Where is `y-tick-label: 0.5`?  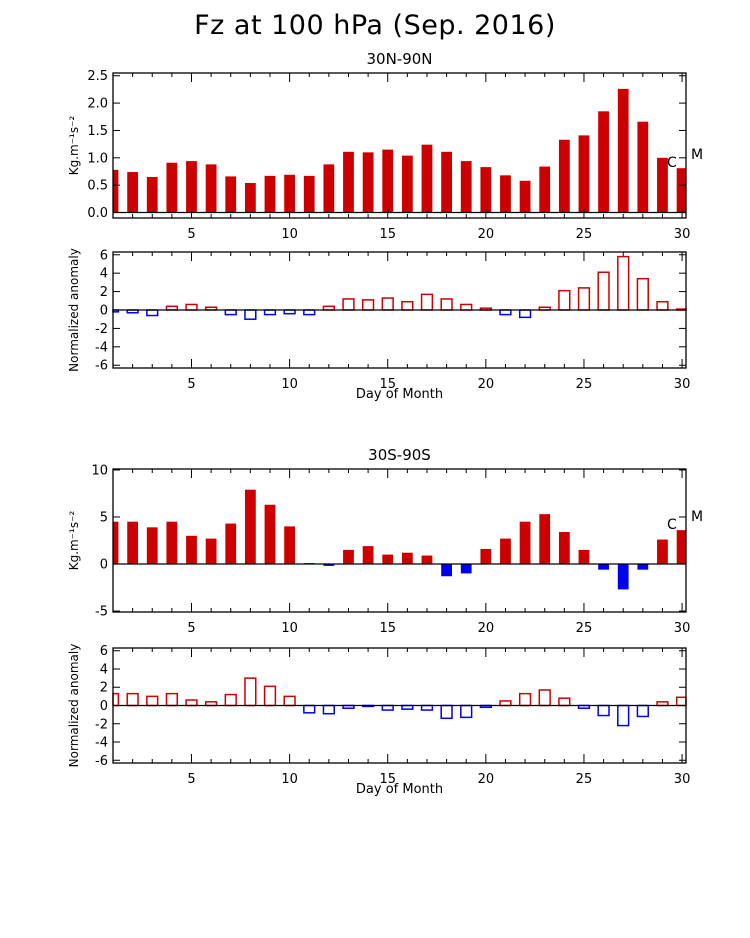 y-tick-label: 0.5 is located at coordinates (97, 186).